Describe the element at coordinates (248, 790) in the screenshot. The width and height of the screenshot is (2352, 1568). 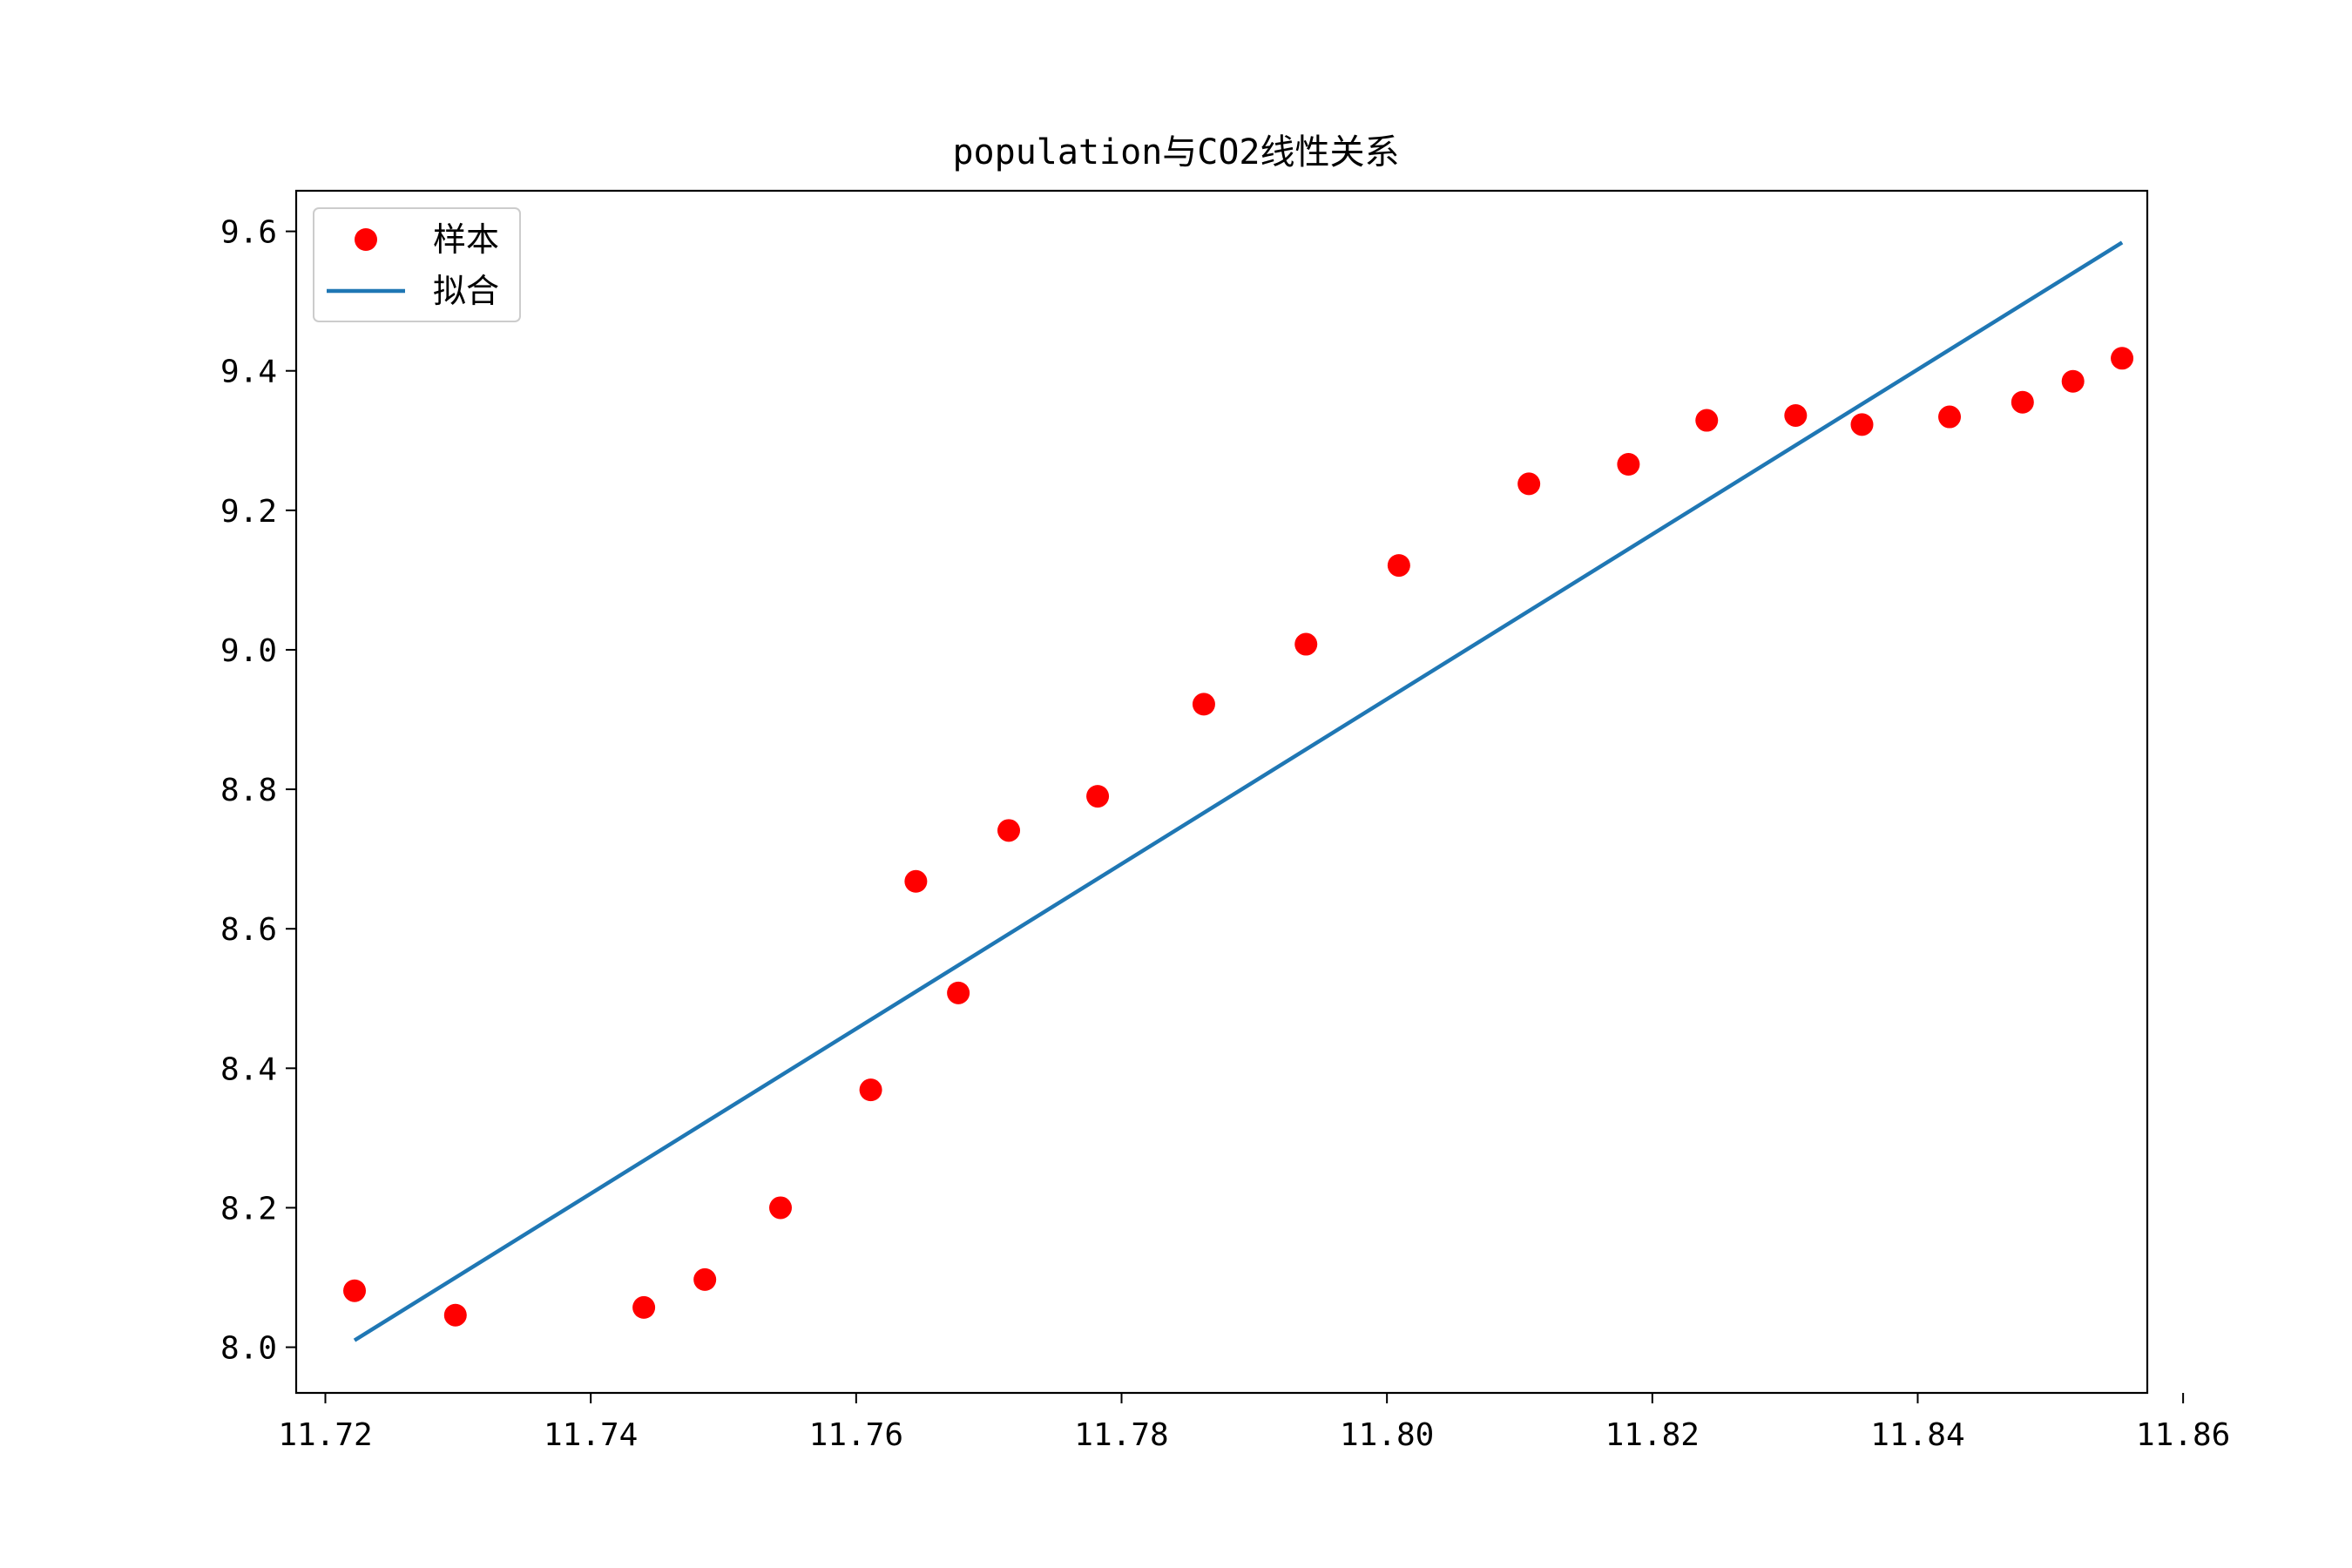
I see `y-tick-label: 8.8` at that location.